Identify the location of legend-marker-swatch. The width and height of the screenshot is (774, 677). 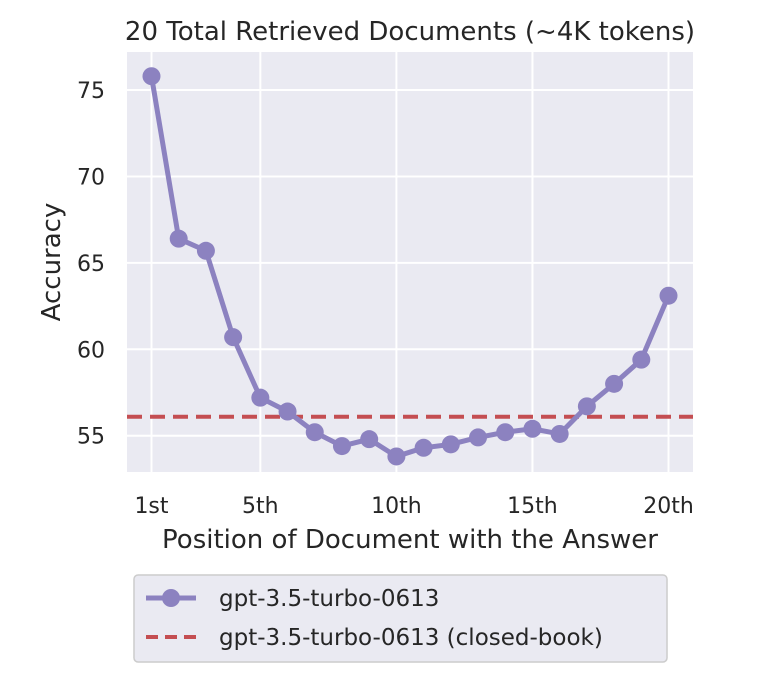
(171, 598).